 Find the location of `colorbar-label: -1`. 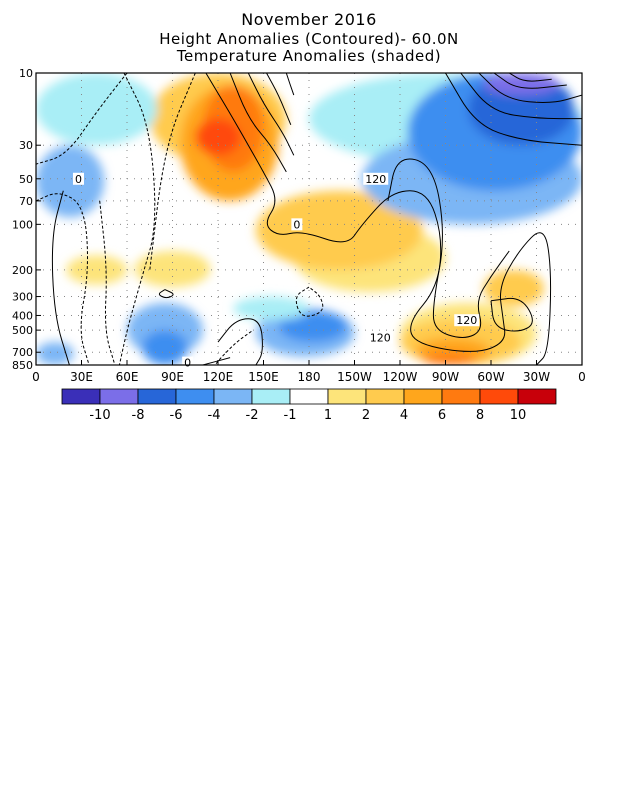

colorbar-label: -1 is located at coordinates (290, 415).